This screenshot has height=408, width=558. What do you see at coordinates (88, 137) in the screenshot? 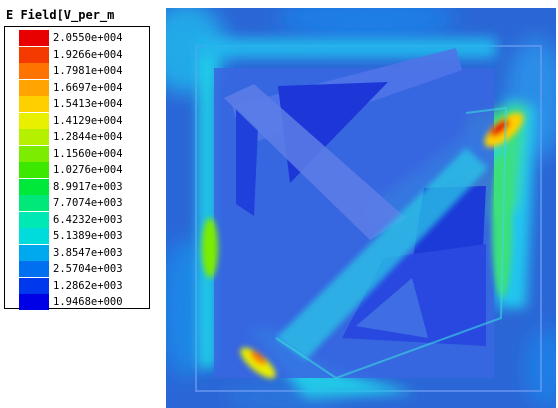
I see `legend-level-label: 1.2844e+004` at bounding box center [88, 137].